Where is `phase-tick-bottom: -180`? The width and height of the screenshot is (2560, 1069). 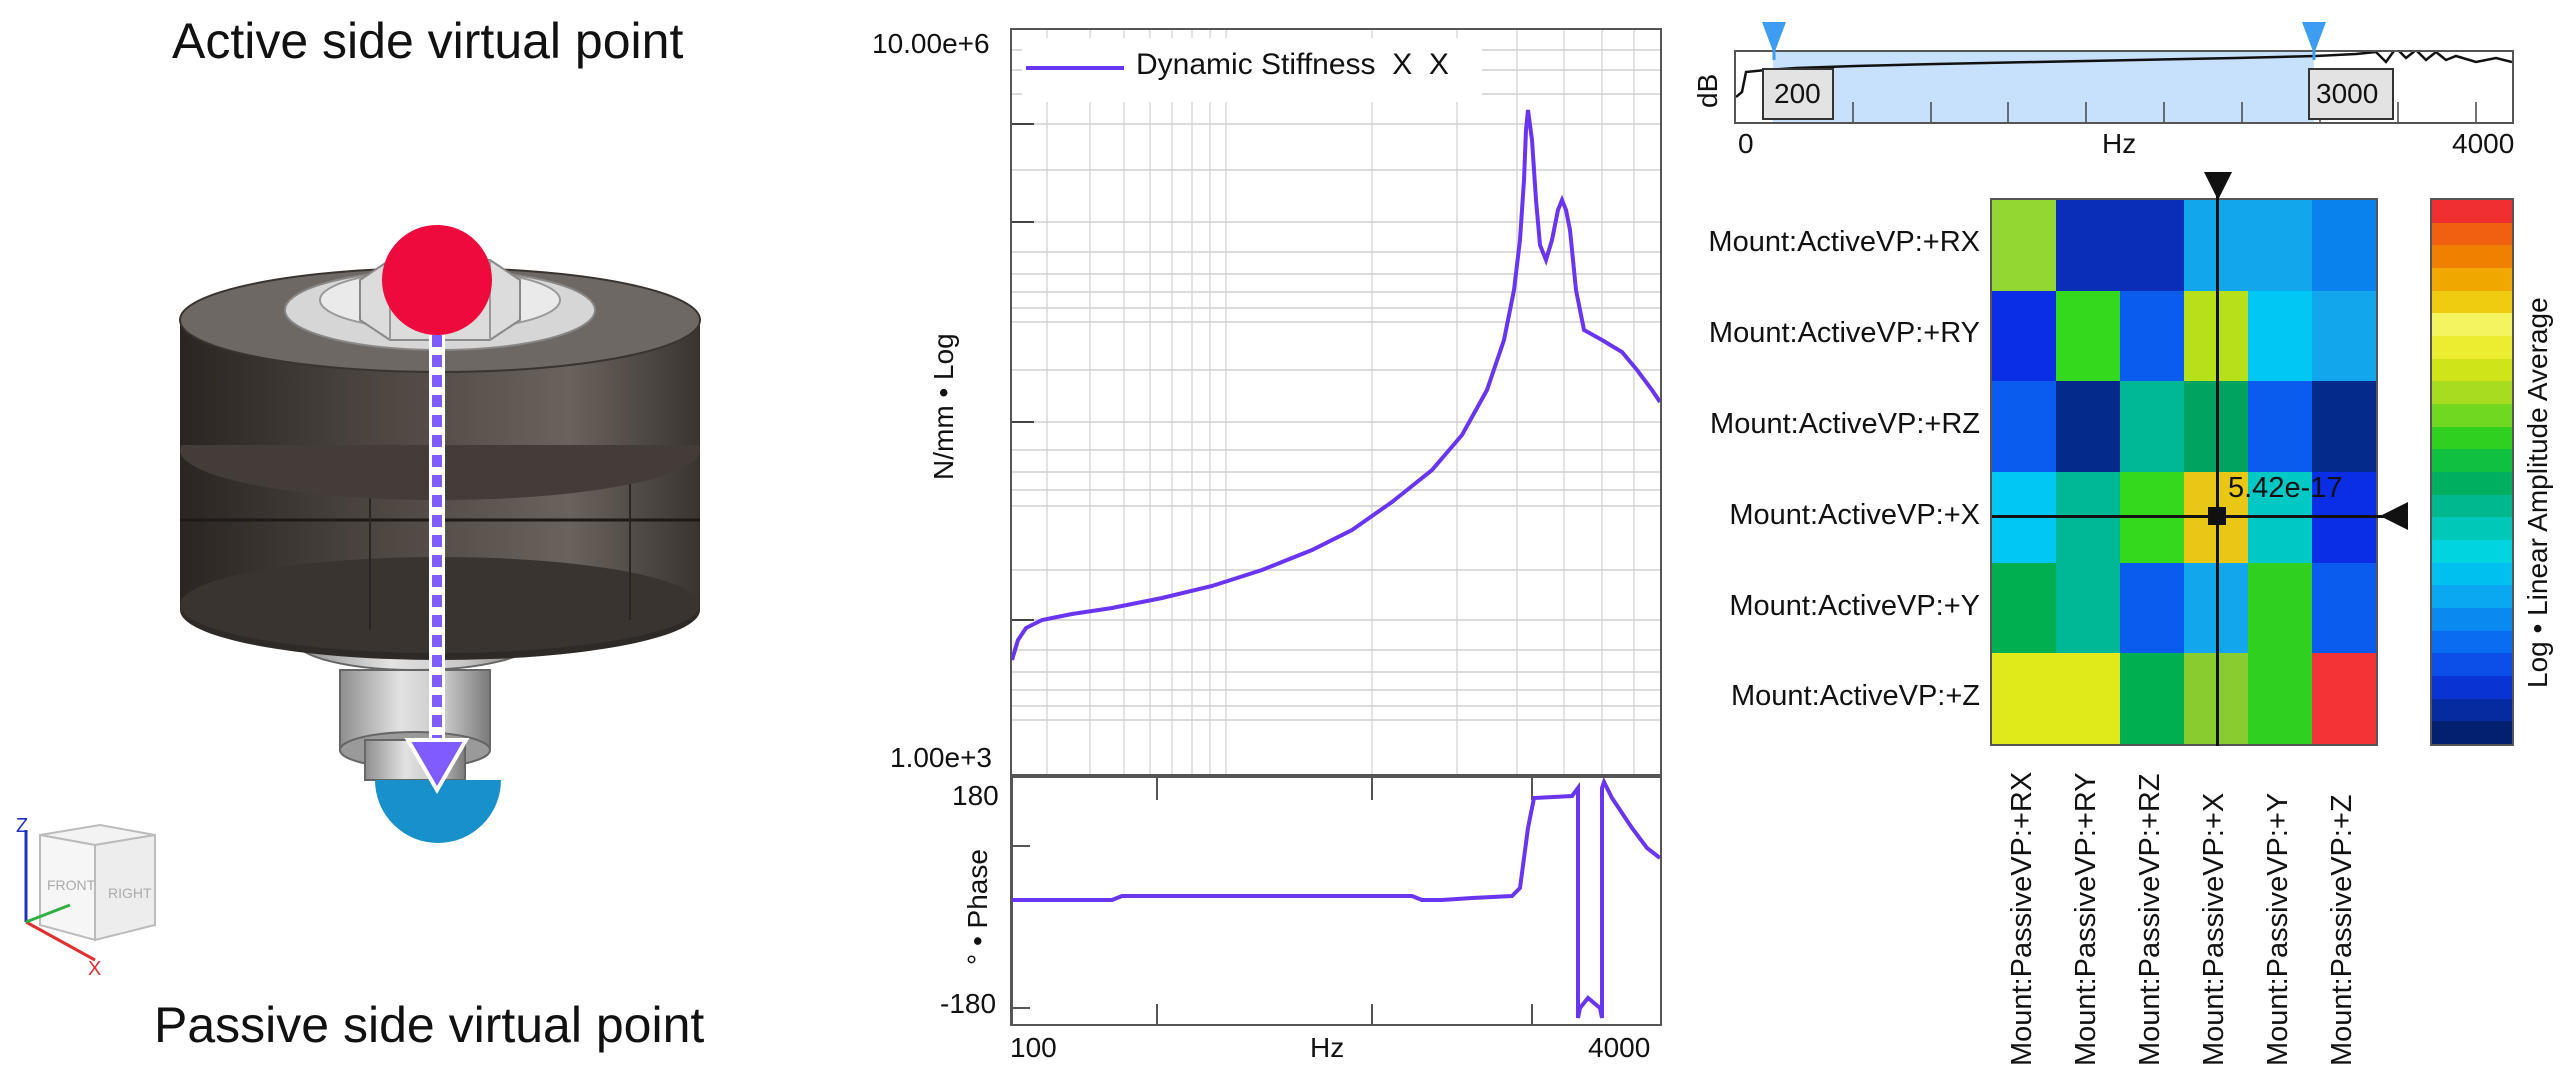 phase-tick-bottom: -180 is located at coordinates (968, 1003).